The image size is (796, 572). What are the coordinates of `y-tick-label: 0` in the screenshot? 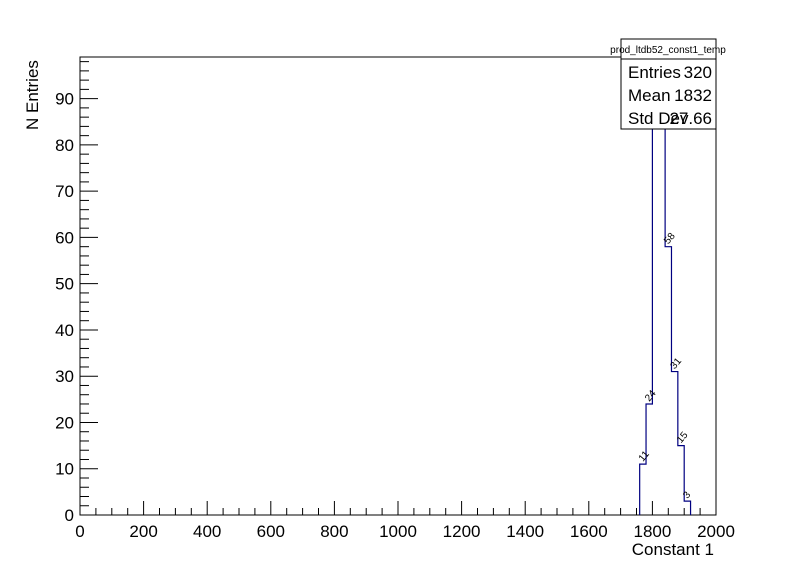 It's located at (69, 515).